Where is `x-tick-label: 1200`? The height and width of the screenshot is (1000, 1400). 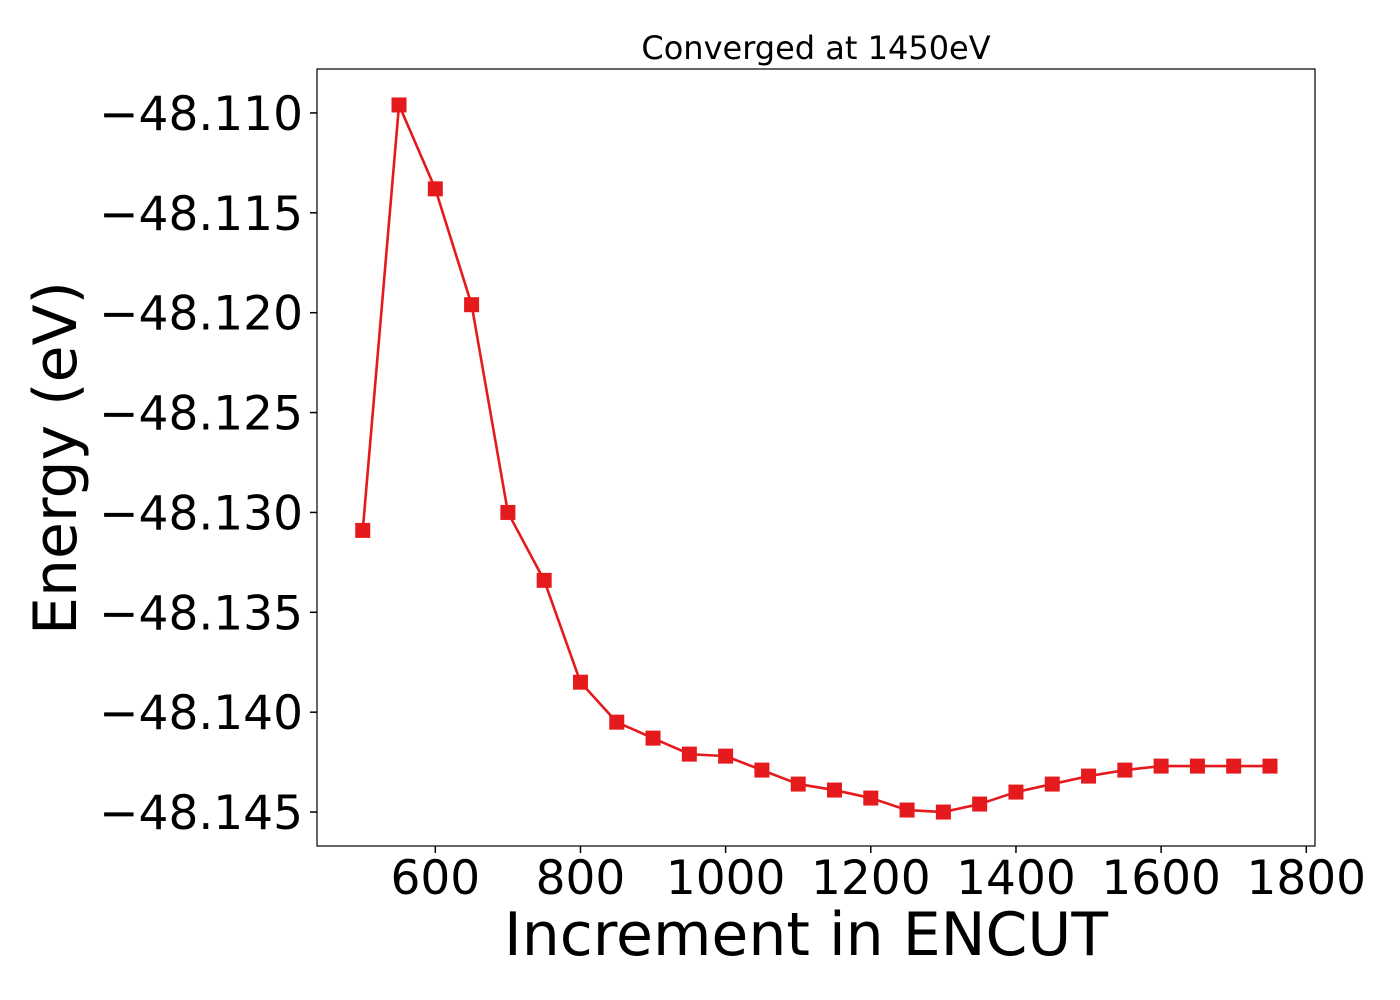
x-tick-label: 1200 is located at coordinates (871, 878).